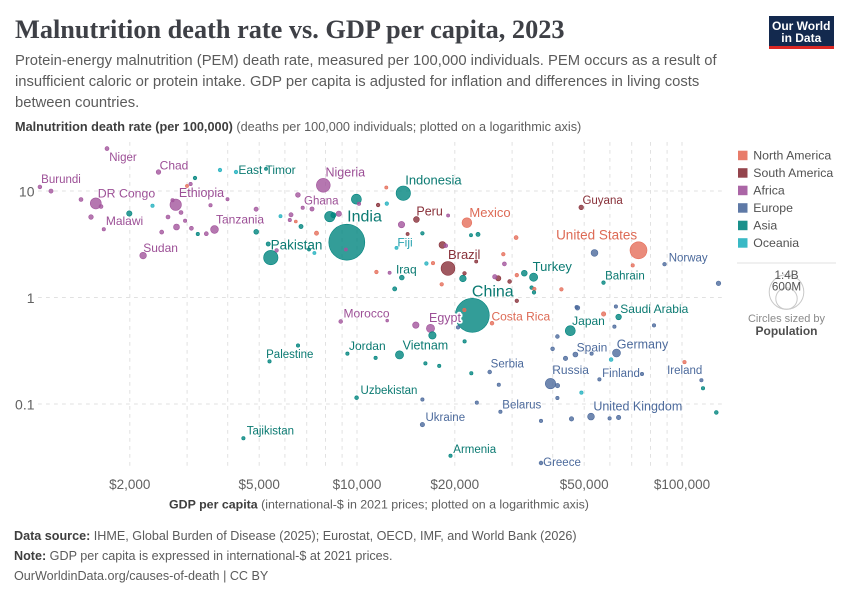 Image resolution: width=850 pixels, height=600 pixels. I want to click on svg-text: Malawi, so click(124, 221).